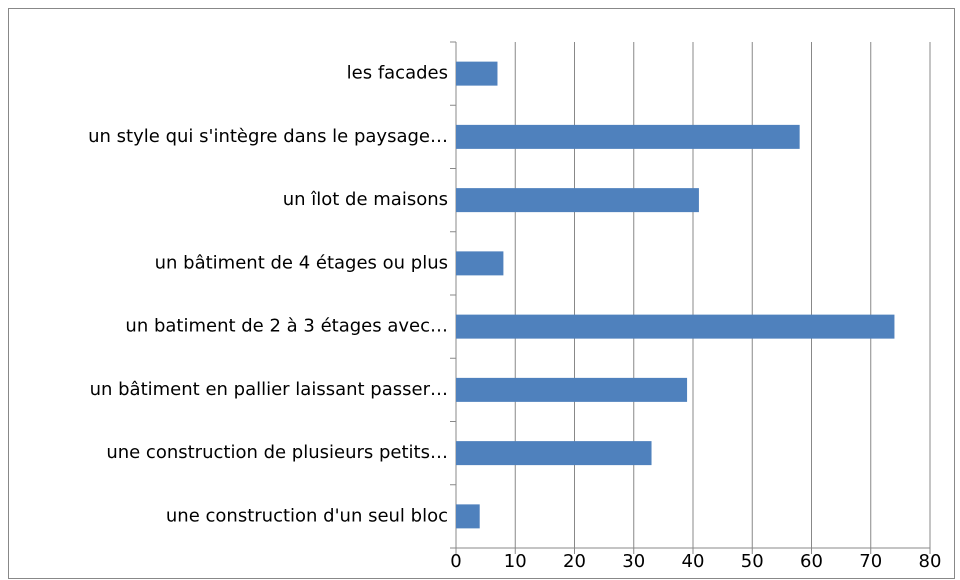 The image size is (960, 580). Describe the element at coordinates (455, 561) in the screenshot. I see `x-tick-label: 0` at that location.